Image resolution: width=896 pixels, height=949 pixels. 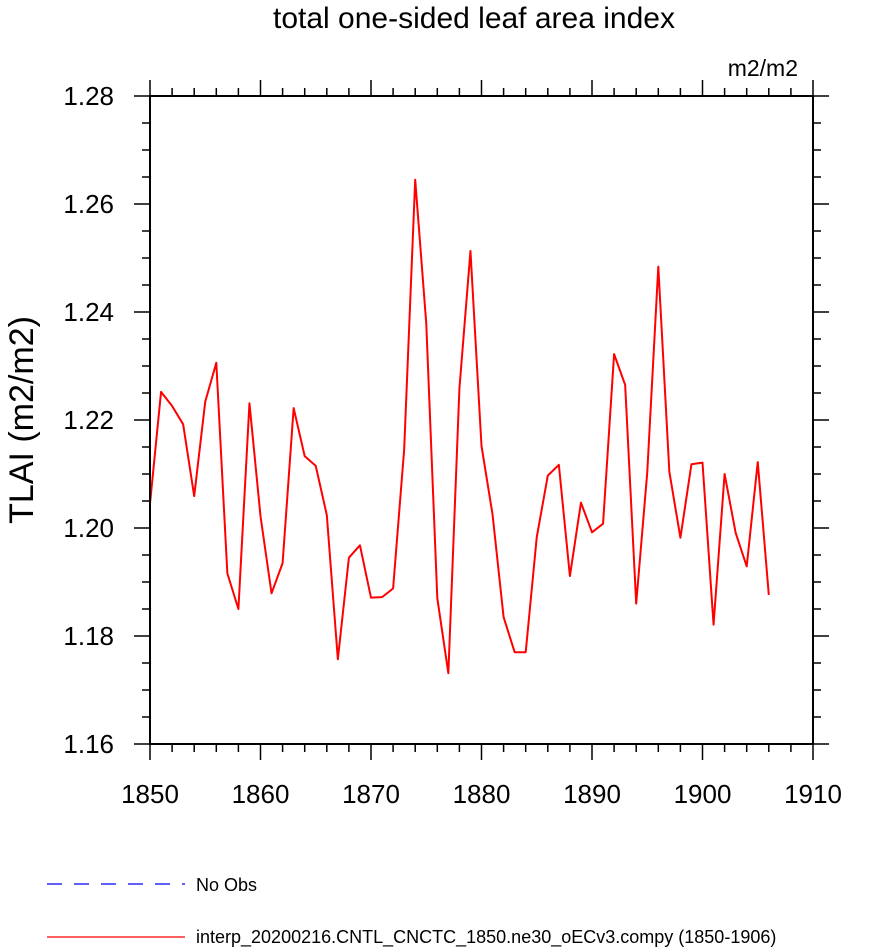 What do you see at coordinates (88, 312) in the screenshot?
I see `y-tick-label: 1.24` at bounding box center [88, 312].